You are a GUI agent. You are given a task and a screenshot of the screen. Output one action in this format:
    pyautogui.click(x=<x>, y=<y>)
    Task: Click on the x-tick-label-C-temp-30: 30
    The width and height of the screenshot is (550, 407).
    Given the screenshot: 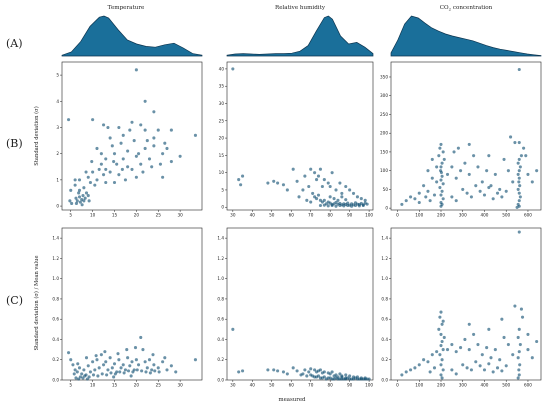 What is the action you would take?
    pyautogui.click(x=180, y=385)
    